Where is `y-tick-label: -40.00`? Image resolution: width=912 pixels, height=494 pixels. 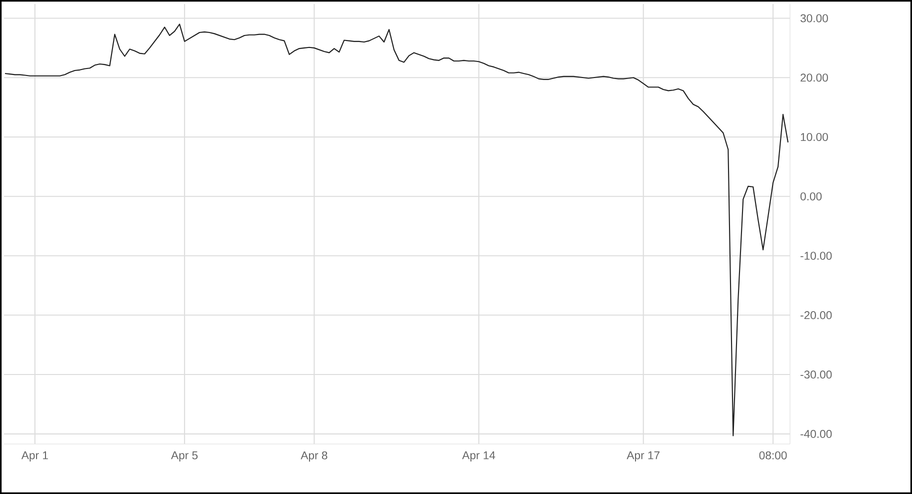
y-tick-label: -40.00 is located at coordinates (816, 434).